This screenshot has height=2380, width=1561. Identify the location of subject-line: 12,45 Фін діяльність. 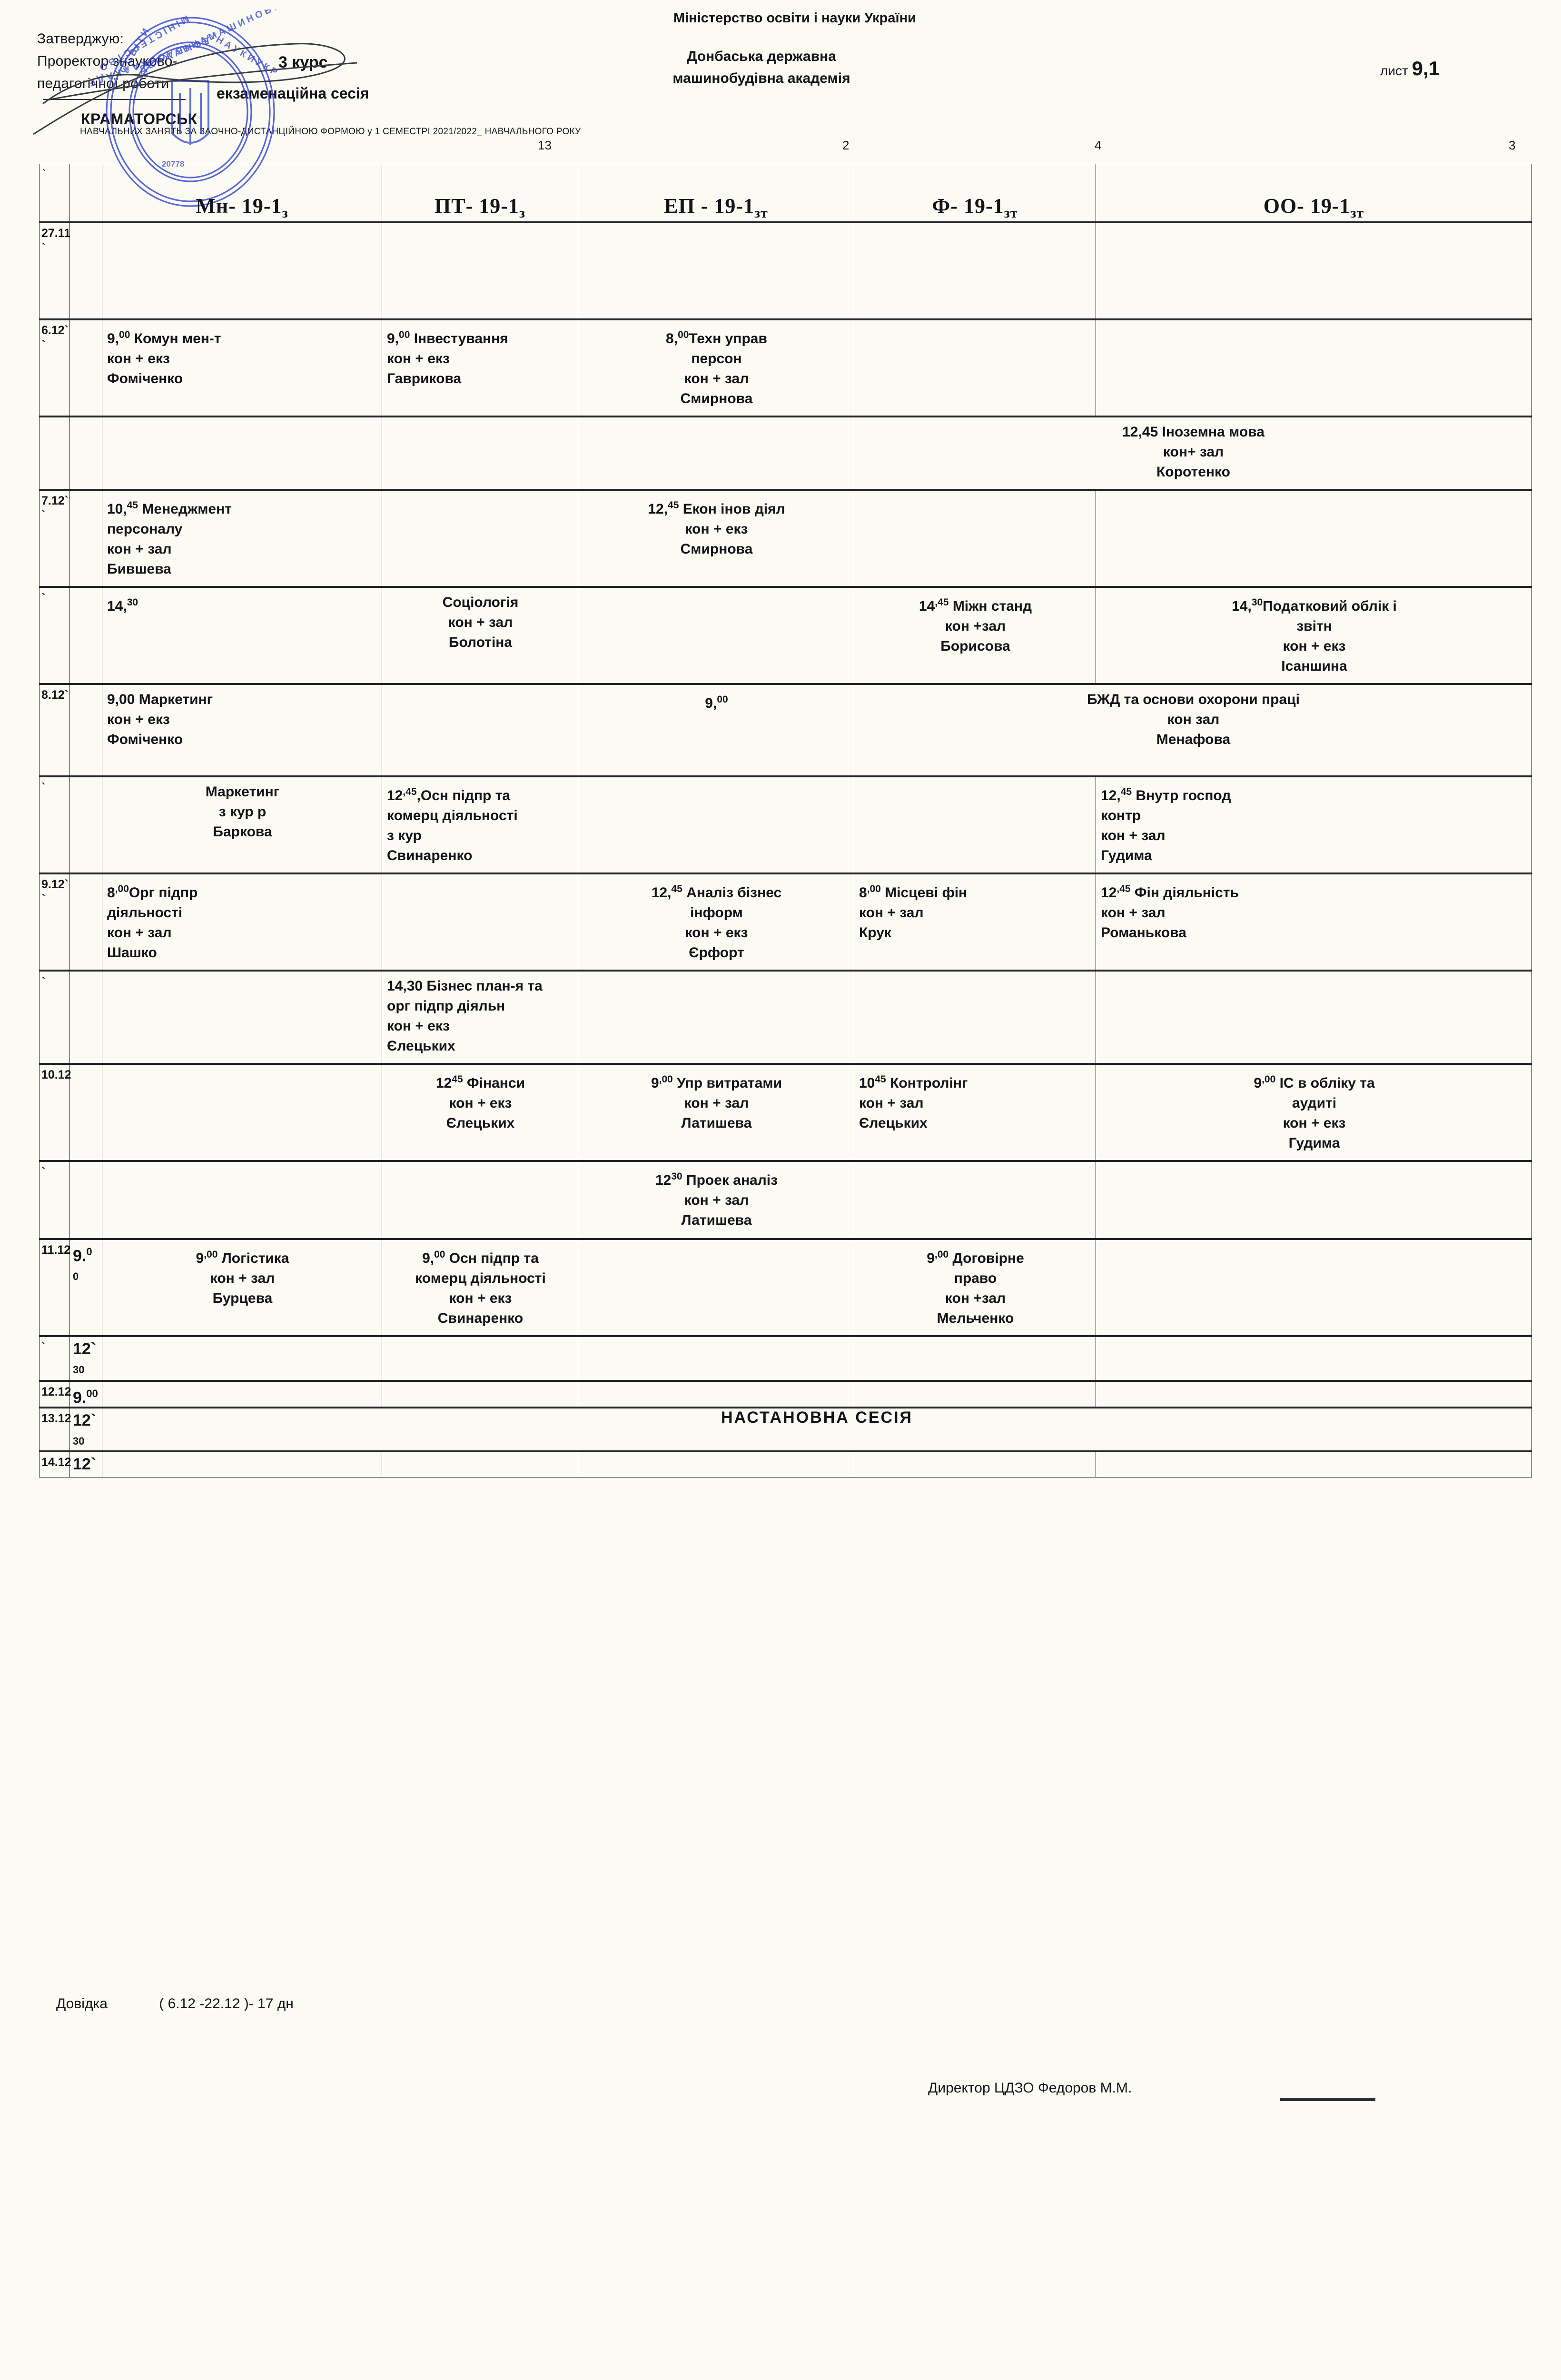
(1170, 892).